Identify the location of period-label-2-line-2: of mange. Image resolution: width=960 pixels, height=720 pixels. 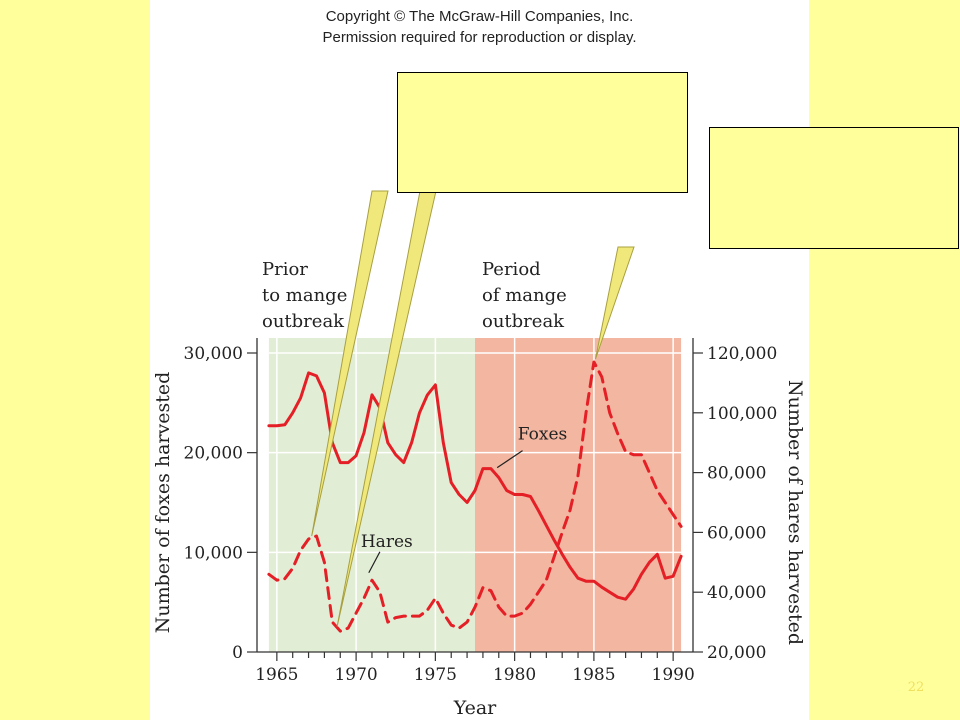
(524, 295).